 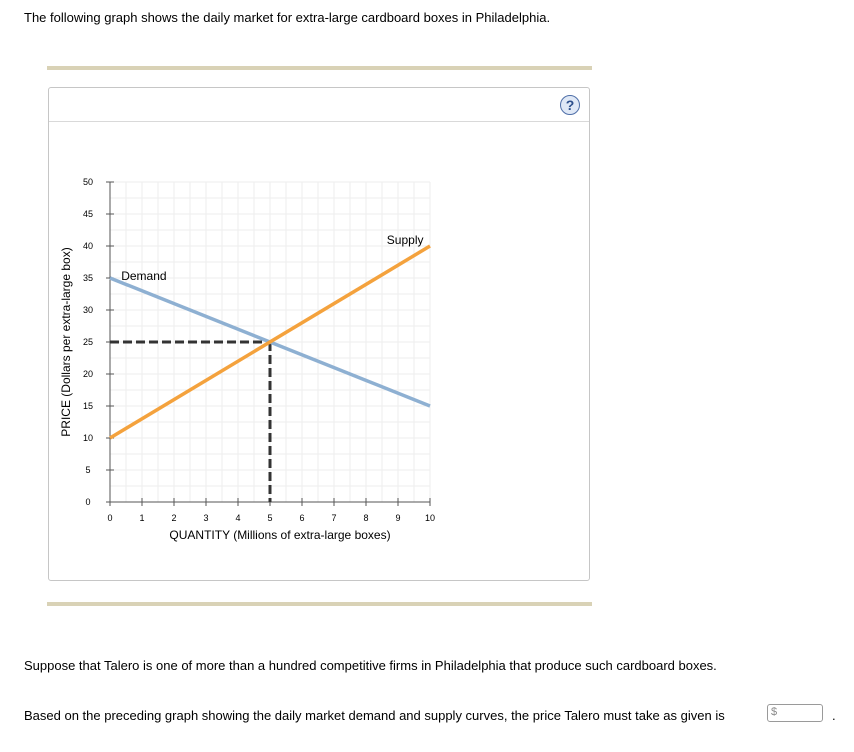 I want to click on x-tick-label: 5, so click(x=269, y=518).